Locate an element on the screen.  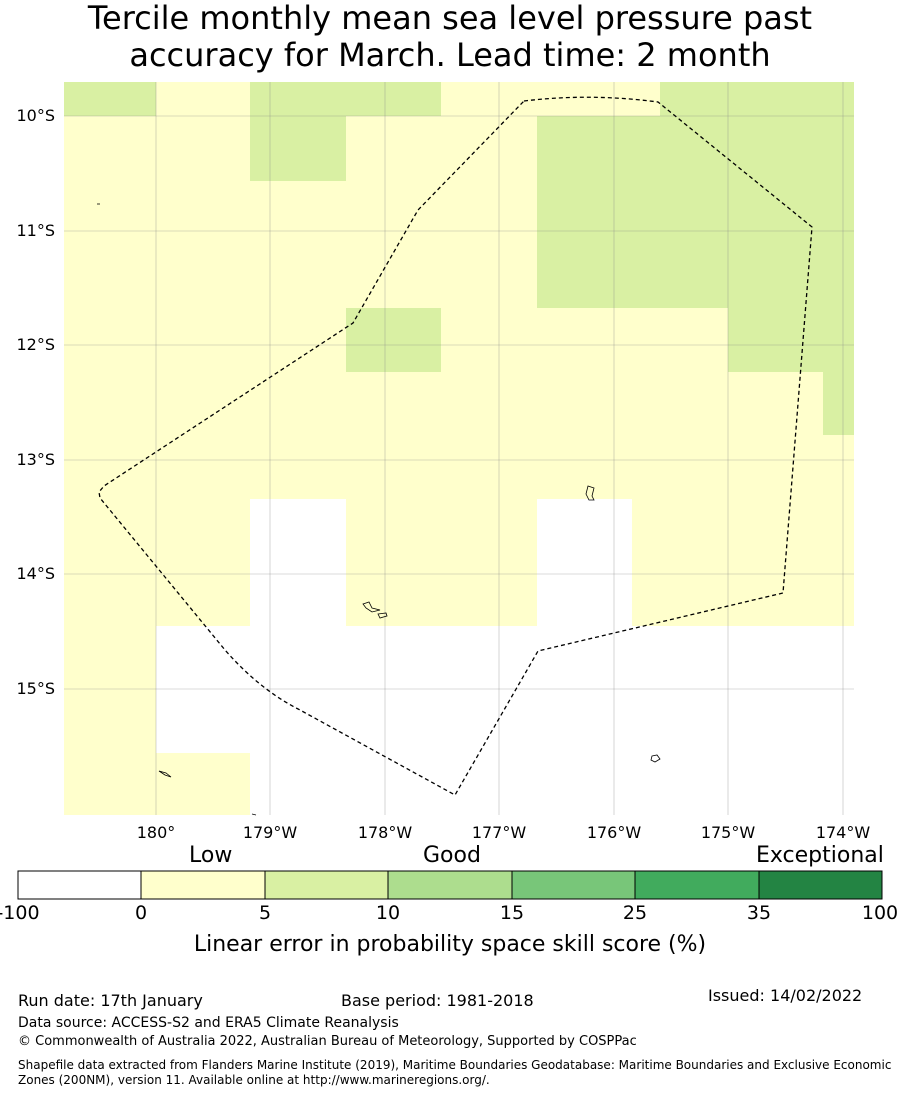
issued-date: Issued: 14/02/2022 is located at coordinates (785, 995).